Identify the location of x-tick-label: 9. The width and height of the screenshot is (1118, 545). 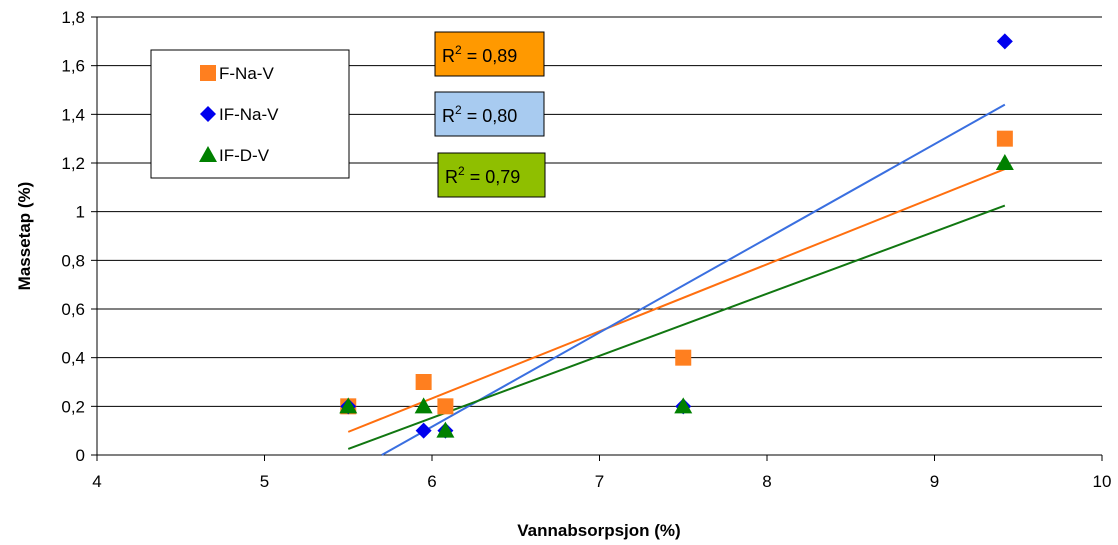
(934, 481).